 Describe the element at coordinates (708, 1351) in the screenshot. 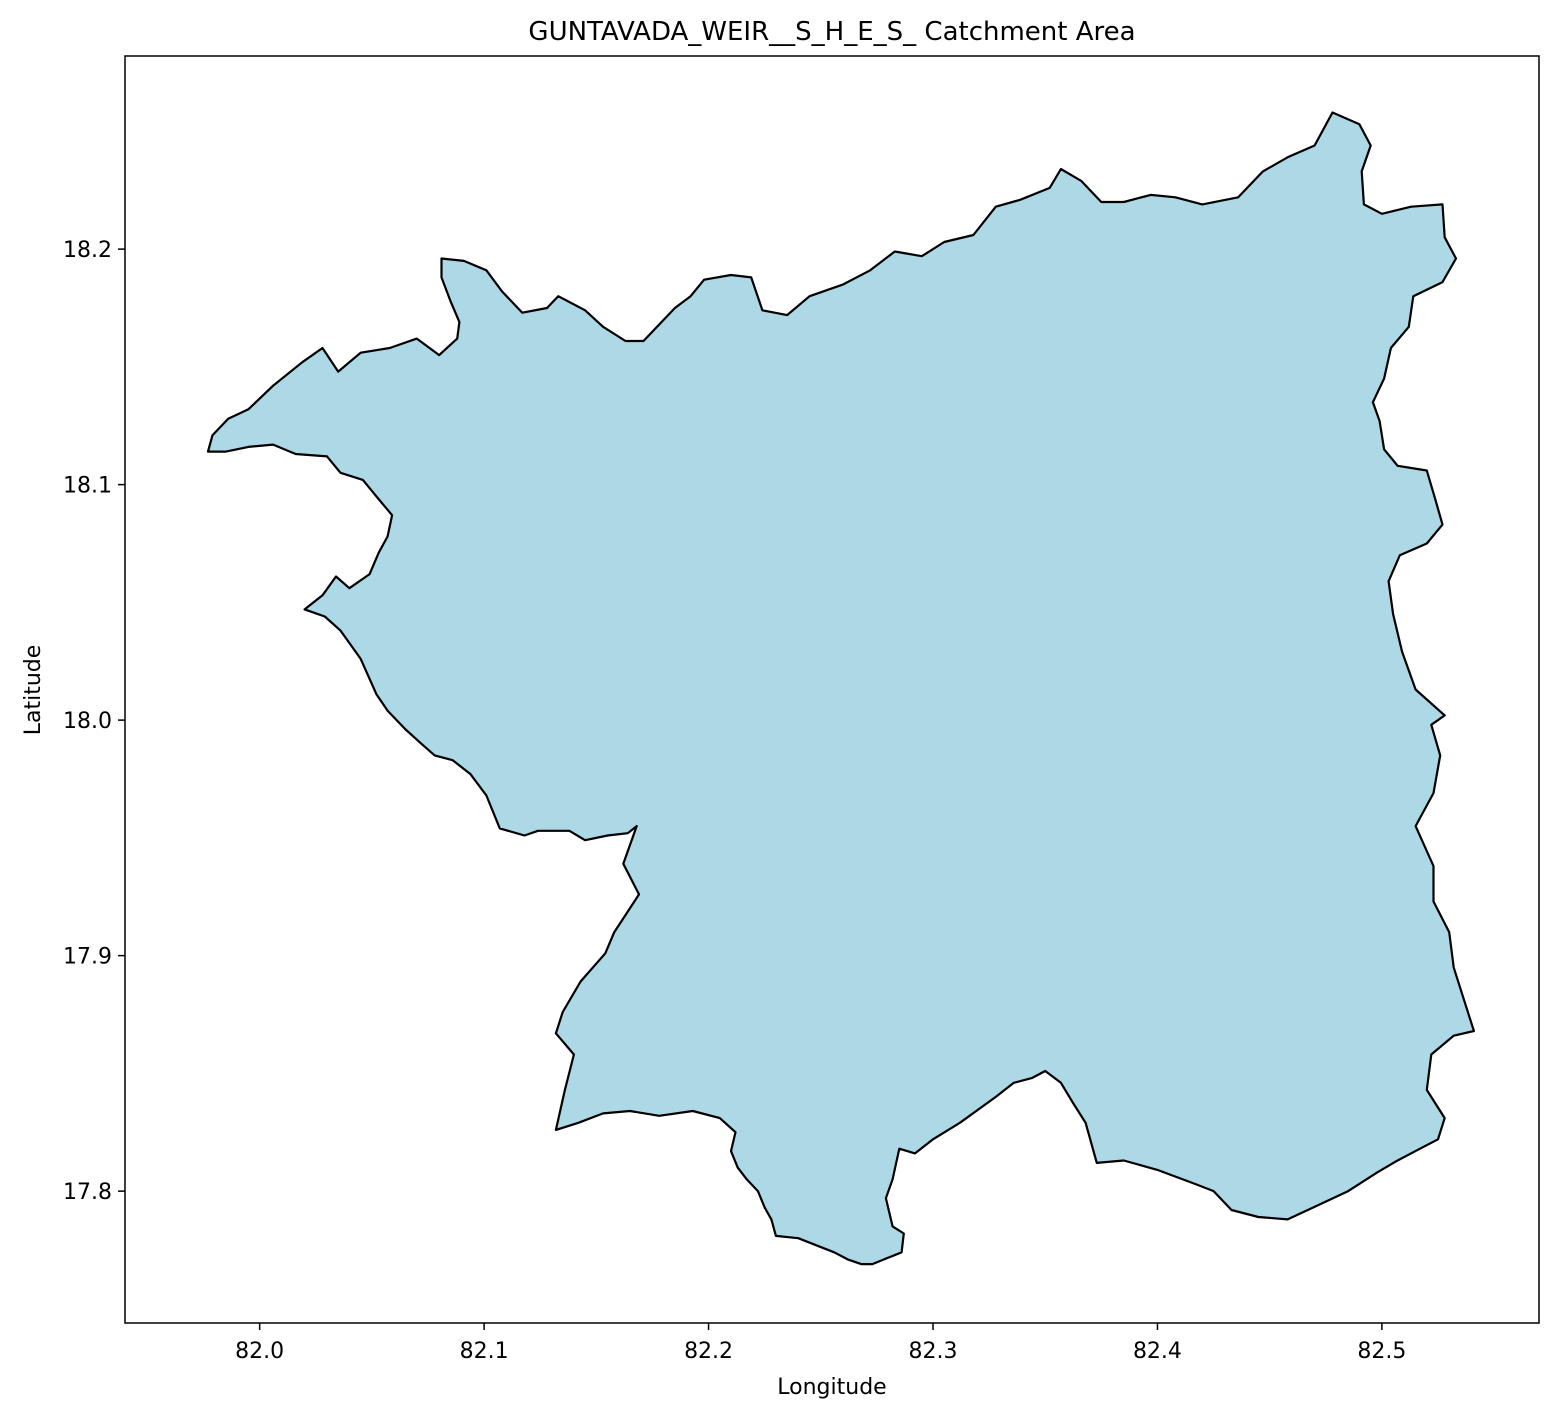

I see `x-tick-label: 82.2` at that location.